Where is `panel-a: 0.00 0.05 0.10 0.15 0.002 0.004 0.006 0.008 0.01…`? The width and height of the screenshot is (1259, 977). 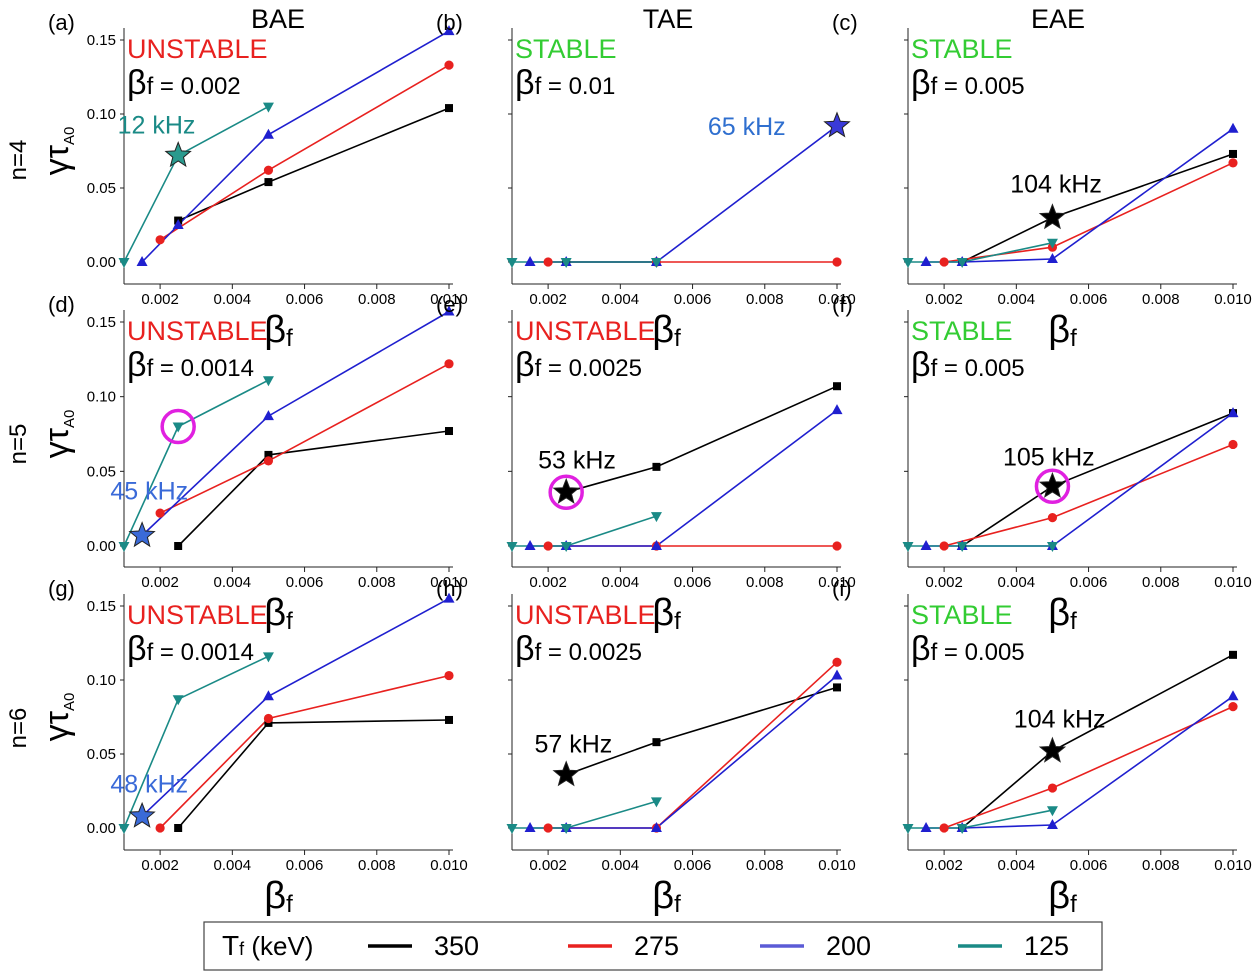
panel-a: 0.00 0.05 0.10 0.15 0.002 0.004 0.006 0.008 0.01… is located at coordinates (253, 181).